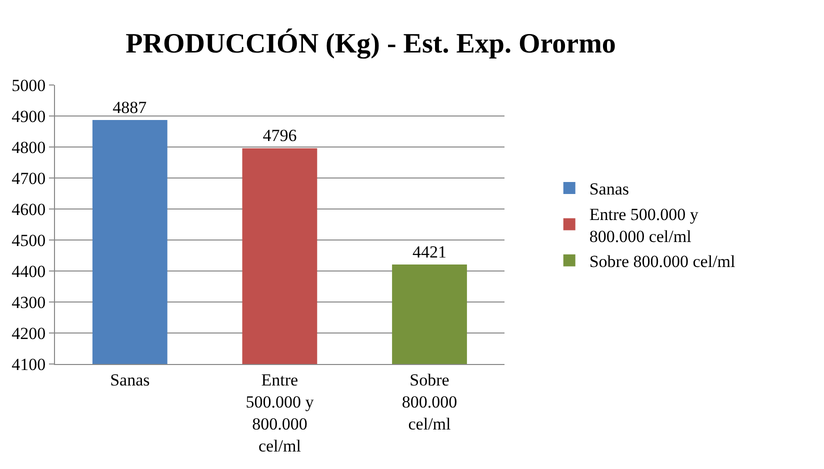 The image size is (824, 469). What do you see at coordinates (29, 364) in the screenshot?
I see `y-tick-label: 4100` at bounding box center [29, 364].